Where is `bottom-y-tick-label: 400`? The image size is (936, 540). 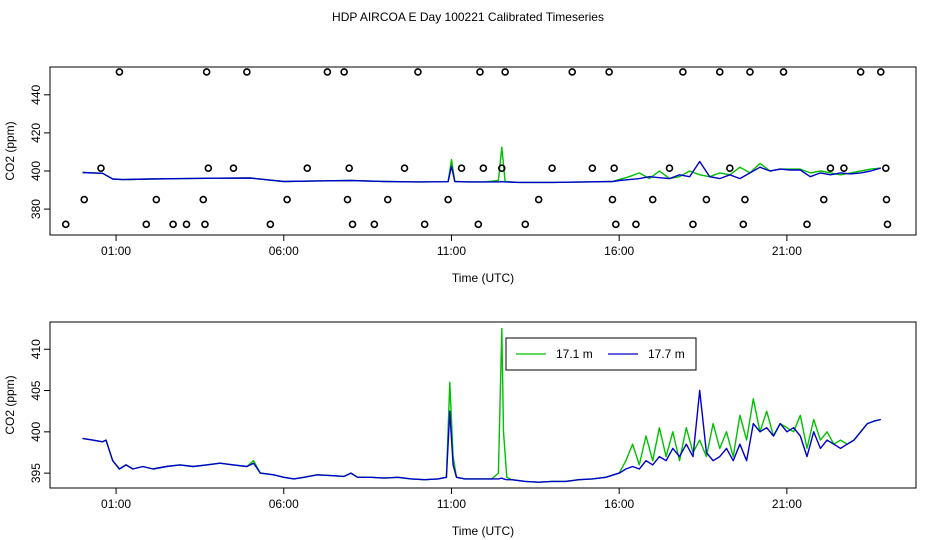
bottom-y-tick-label: 400 is located at coordinates (36, 432).